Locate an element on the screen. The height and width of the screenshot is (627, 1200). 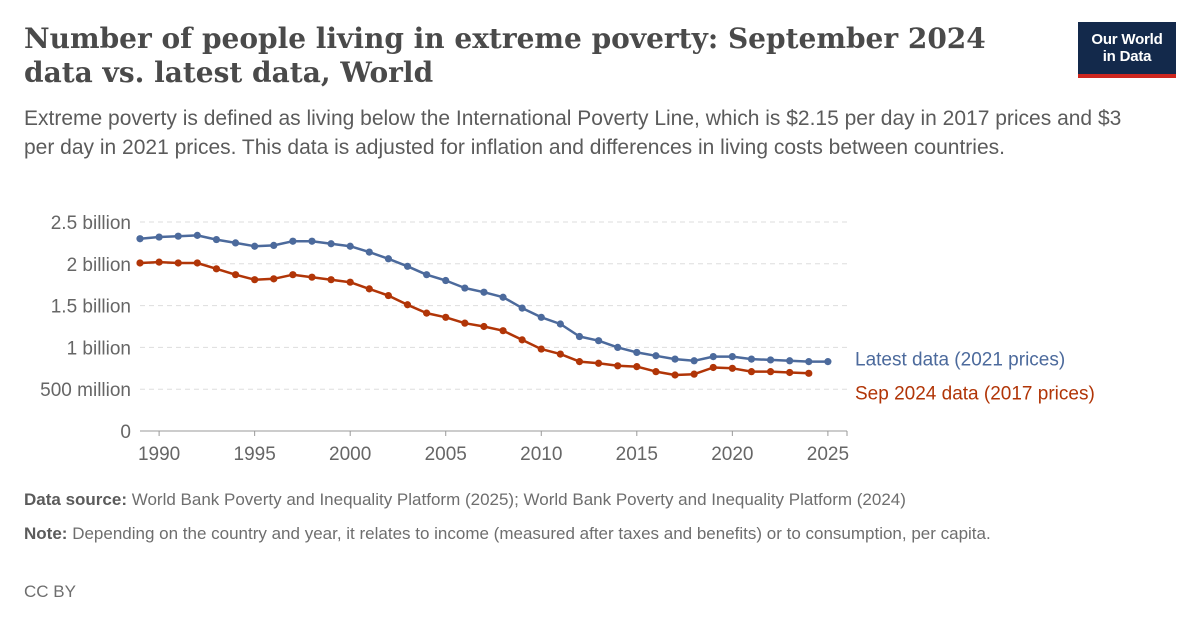
x-tick-label: 2000 is located at coordinates (350, 454).